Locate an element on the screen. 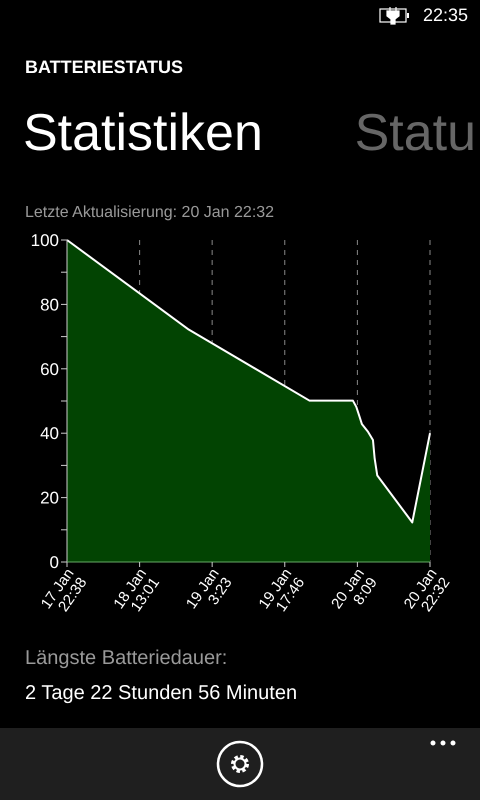 This screenshot has height=800, width=480. text: Statu is located at coordinates (415, 133).